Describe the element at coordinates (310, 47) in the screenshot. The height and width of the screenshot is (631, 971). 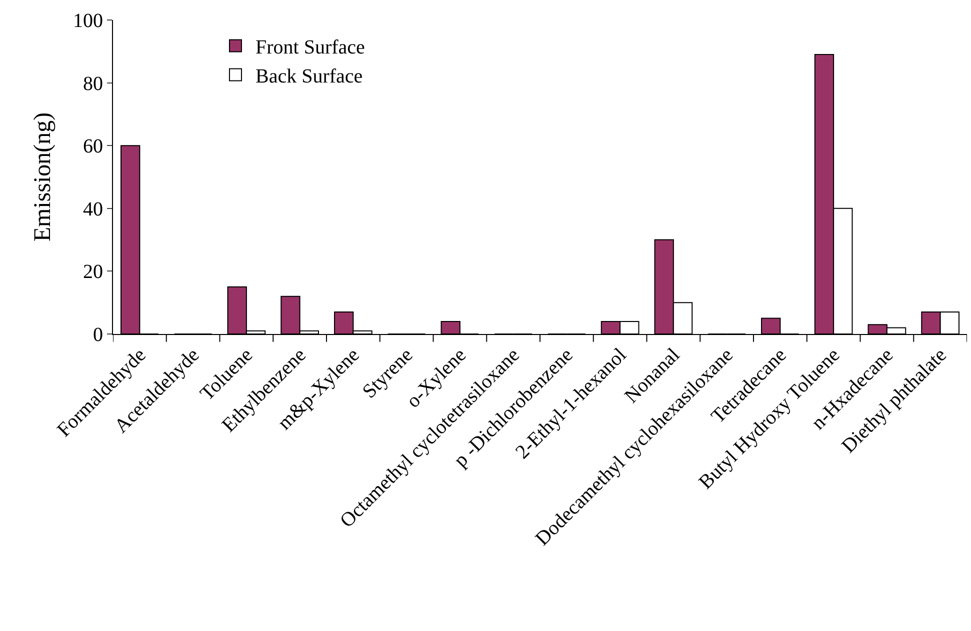
I see `legend-label: Front Surface` at that location.